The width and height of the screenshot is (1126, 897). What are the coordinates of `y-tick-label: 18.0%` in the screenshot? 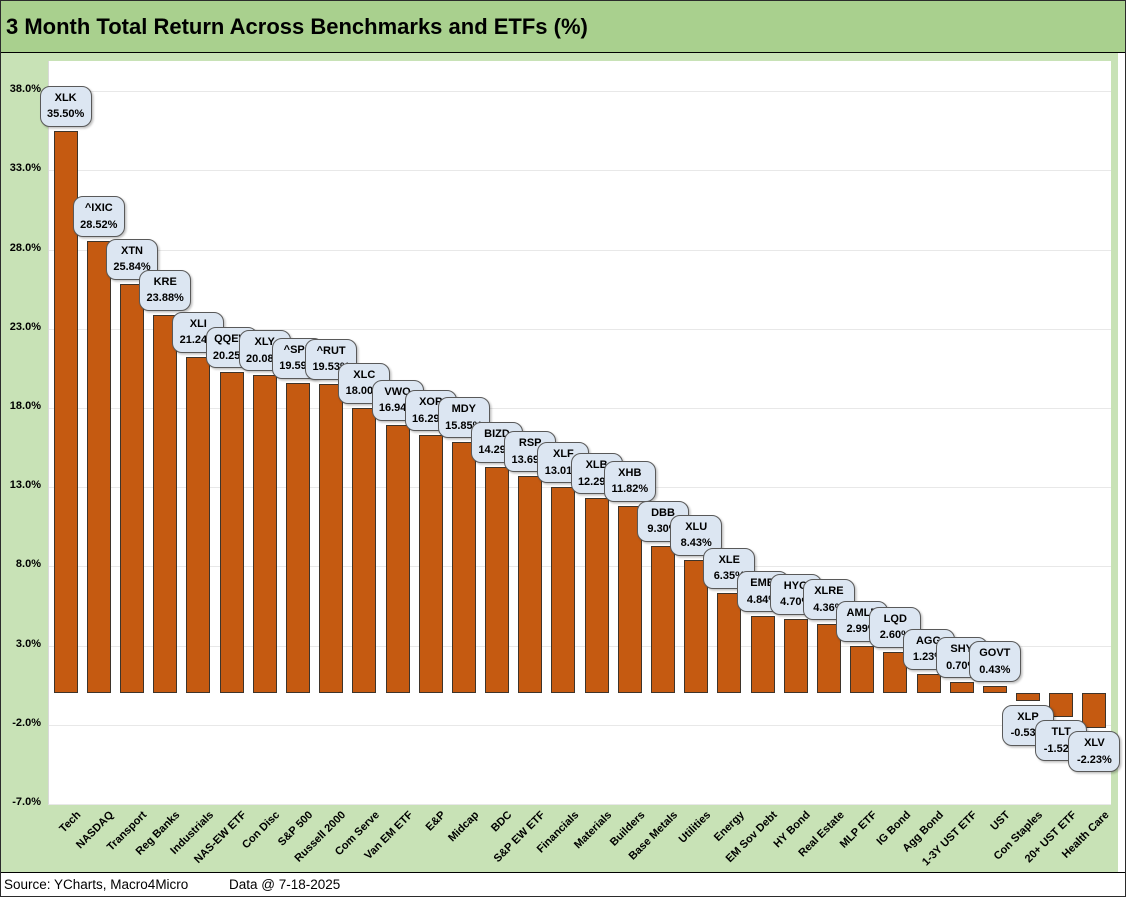 It's located at (25, 406).